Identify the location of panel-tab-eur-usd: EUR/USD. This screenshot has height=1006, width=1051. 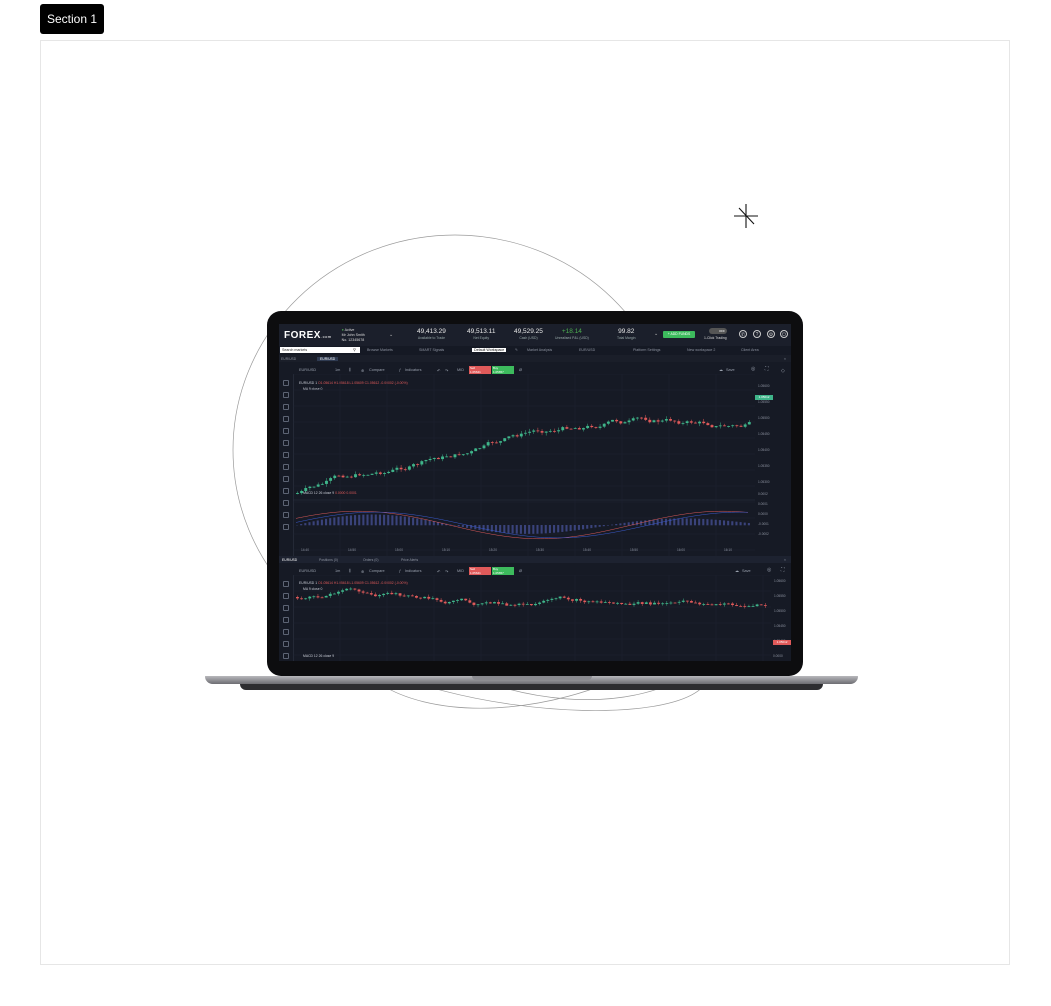
(290, 559).